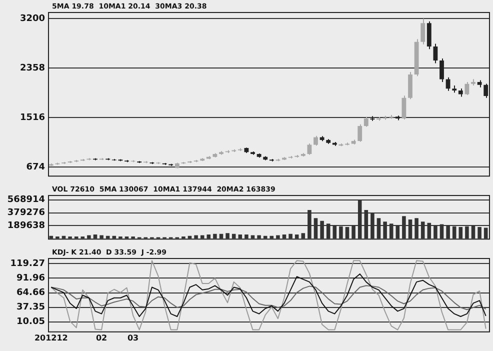 Image resolution: width=493 pixels, height=351 pixels. I want to click on y-tick-label: 1516, so click(32, 117).